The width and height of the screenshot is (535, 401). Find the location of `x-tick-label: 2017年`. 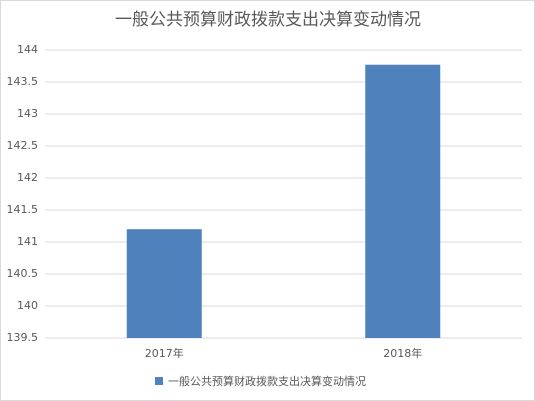

x-tick-label: 2017年 is located at coordinates (164, 353).